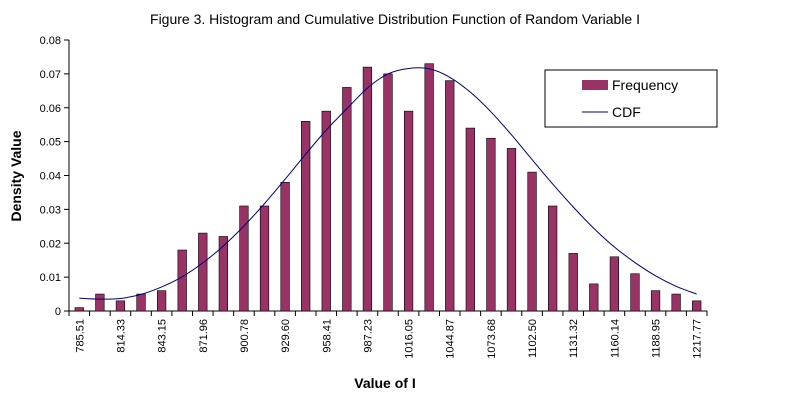 The height and width of the screenshot is (414, 787). Describe the element at coordinates (50, 244) in the screenshot. I see `y-tick-label: 0.02` at that location.